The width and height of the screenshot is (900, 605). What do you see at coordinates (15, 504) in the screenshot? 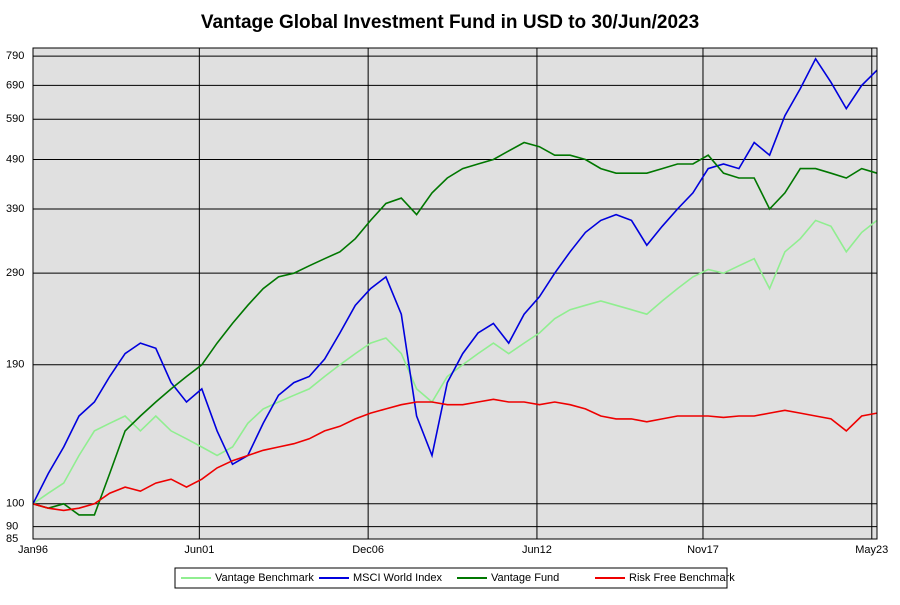
I see `y-tick-label: 100` at bounding box center [15, 504].